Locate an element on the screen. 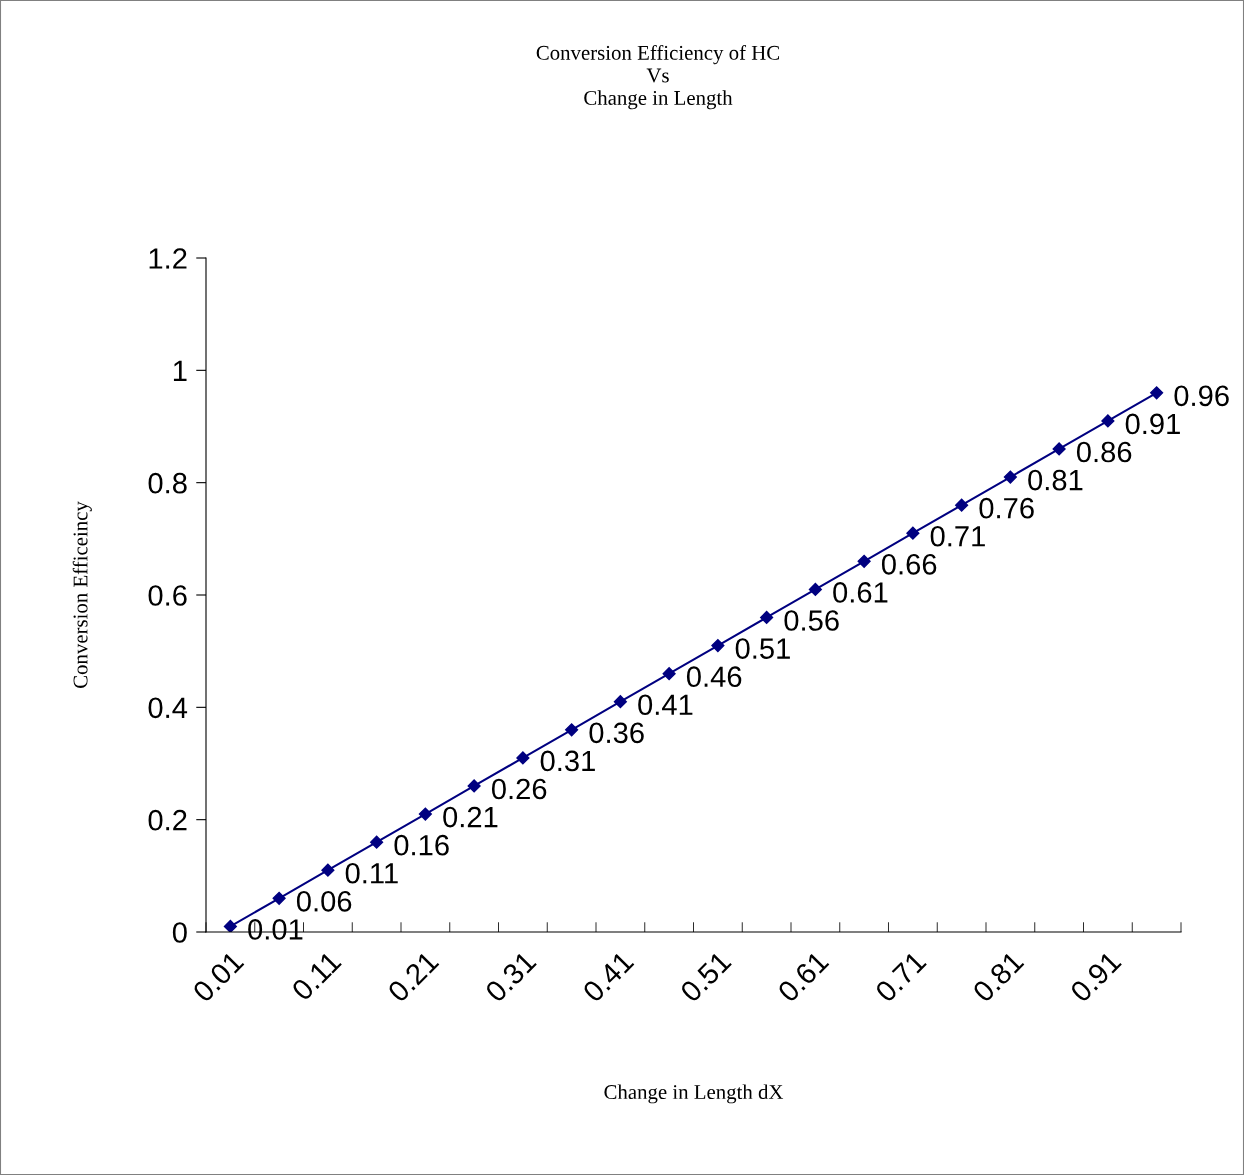  data-label: 0.46 is located at coordinates (714, 677).